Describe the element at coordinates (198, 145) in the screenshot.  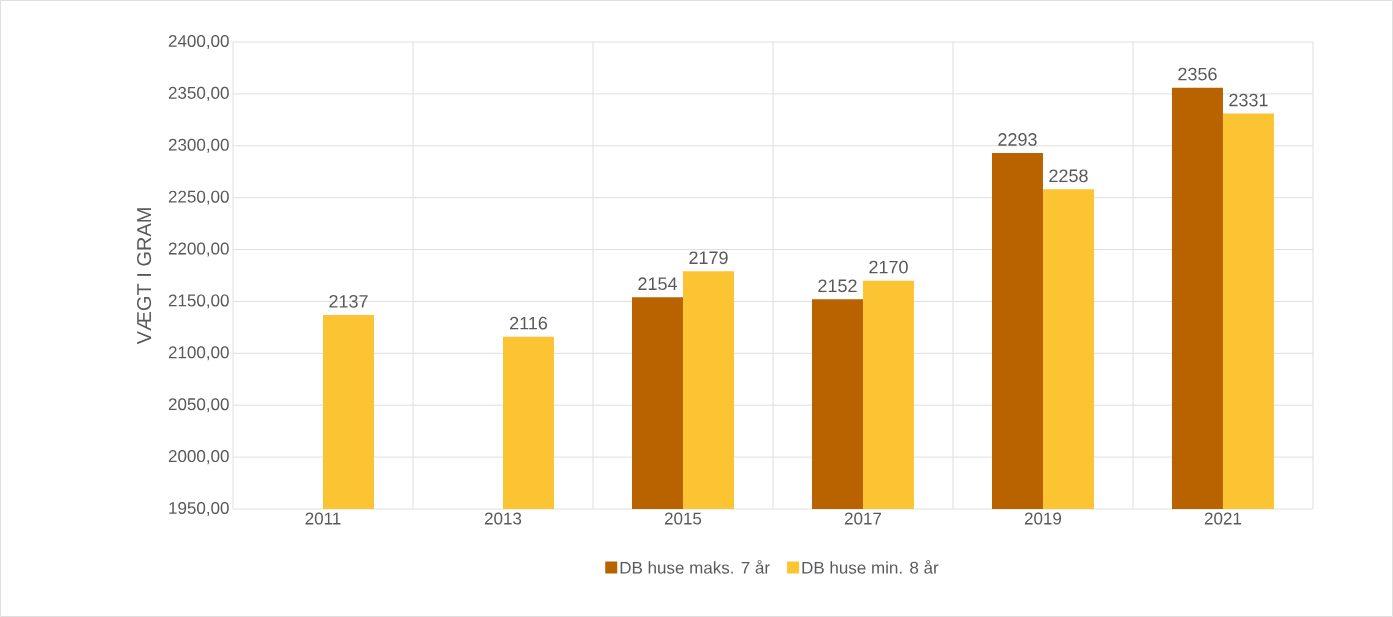
I see `y-tick-label: 2300,00` at that location.